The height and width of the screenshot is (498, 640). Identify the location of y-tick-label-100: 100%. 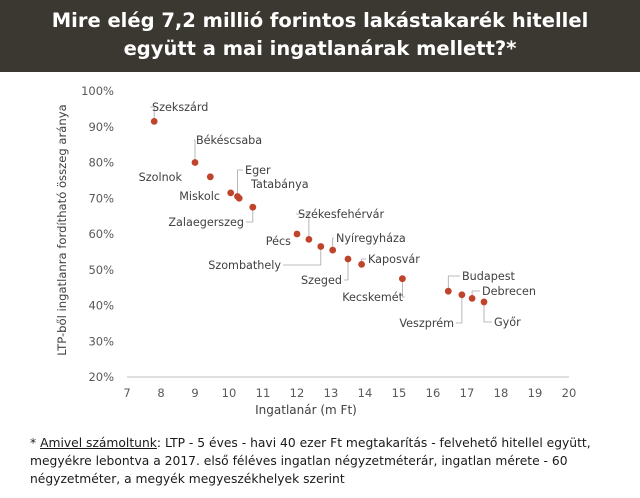
(97, 91).